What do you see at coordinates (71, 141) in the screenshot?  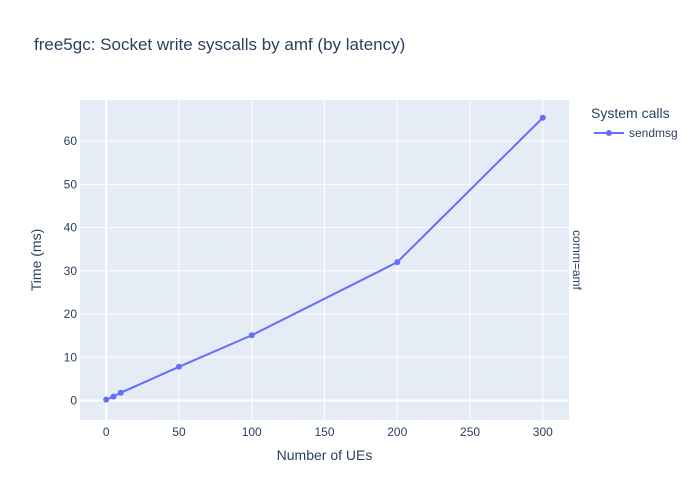 I see `y-tick-label: 60` at bounding box center [71, 141].